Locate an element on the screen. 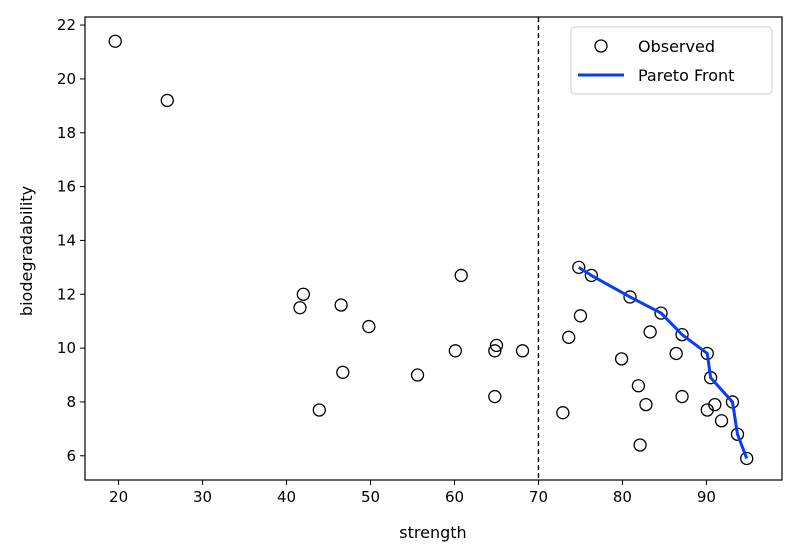 Image resolution: width=797 pixels, height=557 pixels. y-axis: 6 8 10 12 14 16 18 20 22 is located at coordinates (71, 240).